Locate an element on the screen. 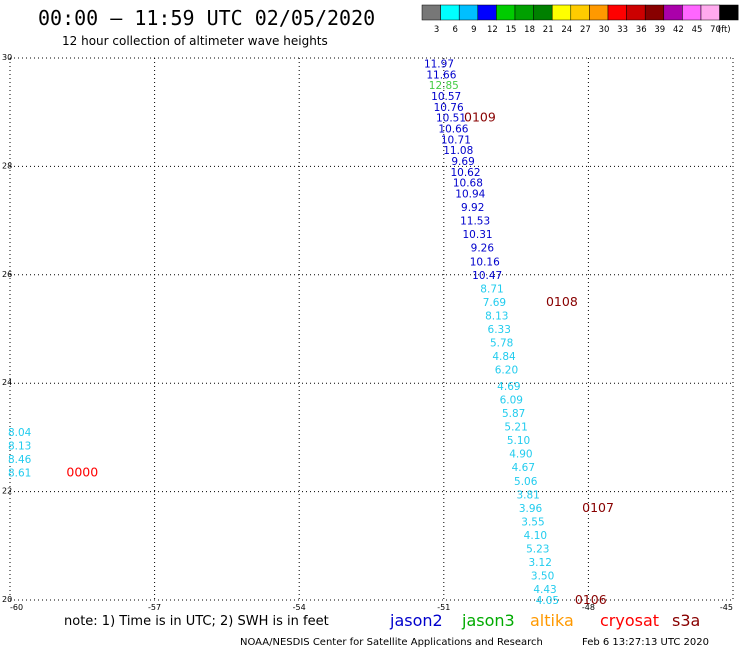 This screenshot has width=740, height=650. wave-height-value: 4.43 is located at coordinates (544, 590).